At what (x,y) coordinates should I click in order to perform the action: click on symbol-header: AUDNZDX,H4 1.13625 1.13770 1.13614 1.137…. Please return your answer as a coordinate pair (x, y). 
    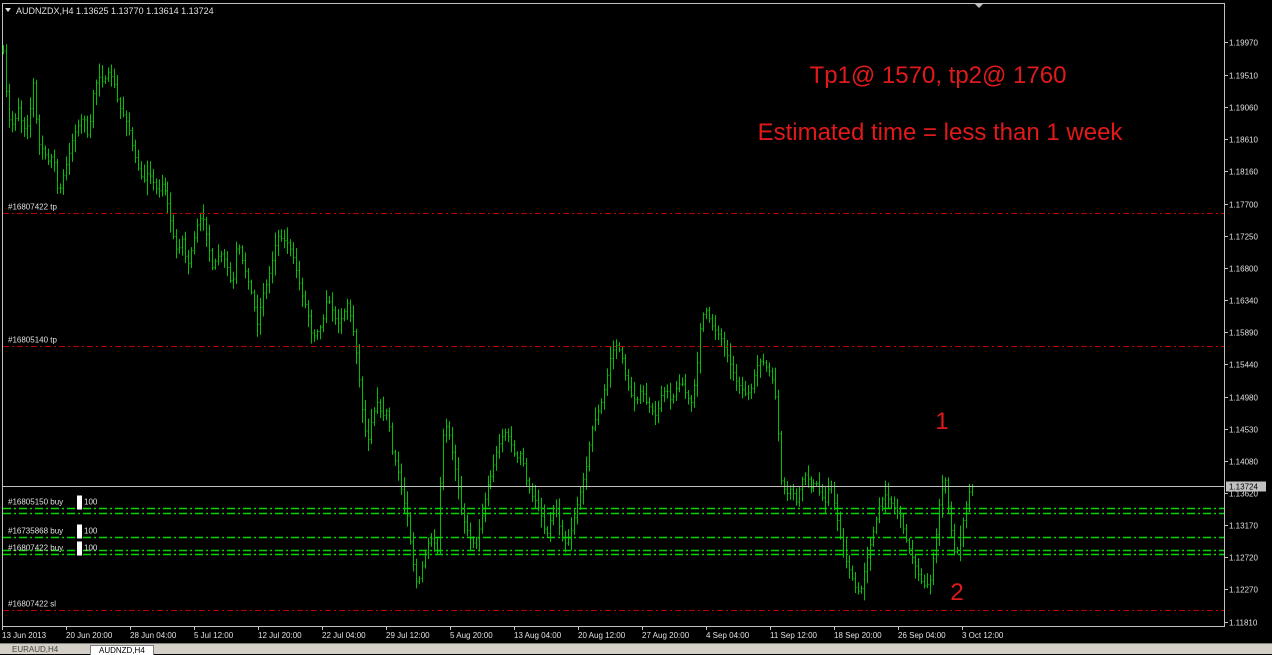
    Looking at the image, I should click on (115, 11).